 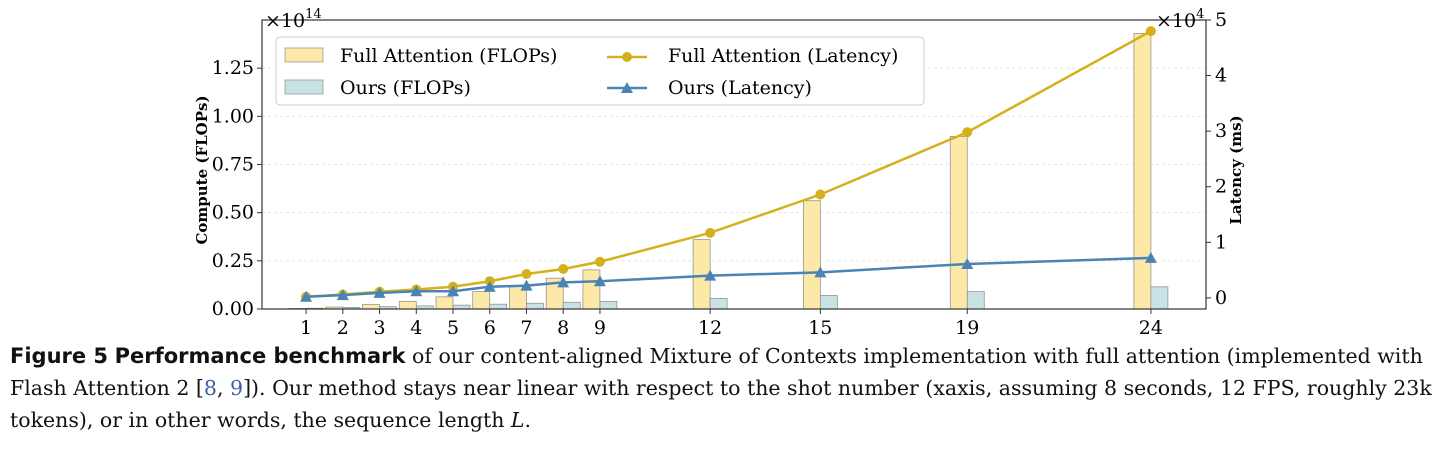 I want to click on legend-label-full-latency: Full Attention (Latency), so click(x=783, y=56).